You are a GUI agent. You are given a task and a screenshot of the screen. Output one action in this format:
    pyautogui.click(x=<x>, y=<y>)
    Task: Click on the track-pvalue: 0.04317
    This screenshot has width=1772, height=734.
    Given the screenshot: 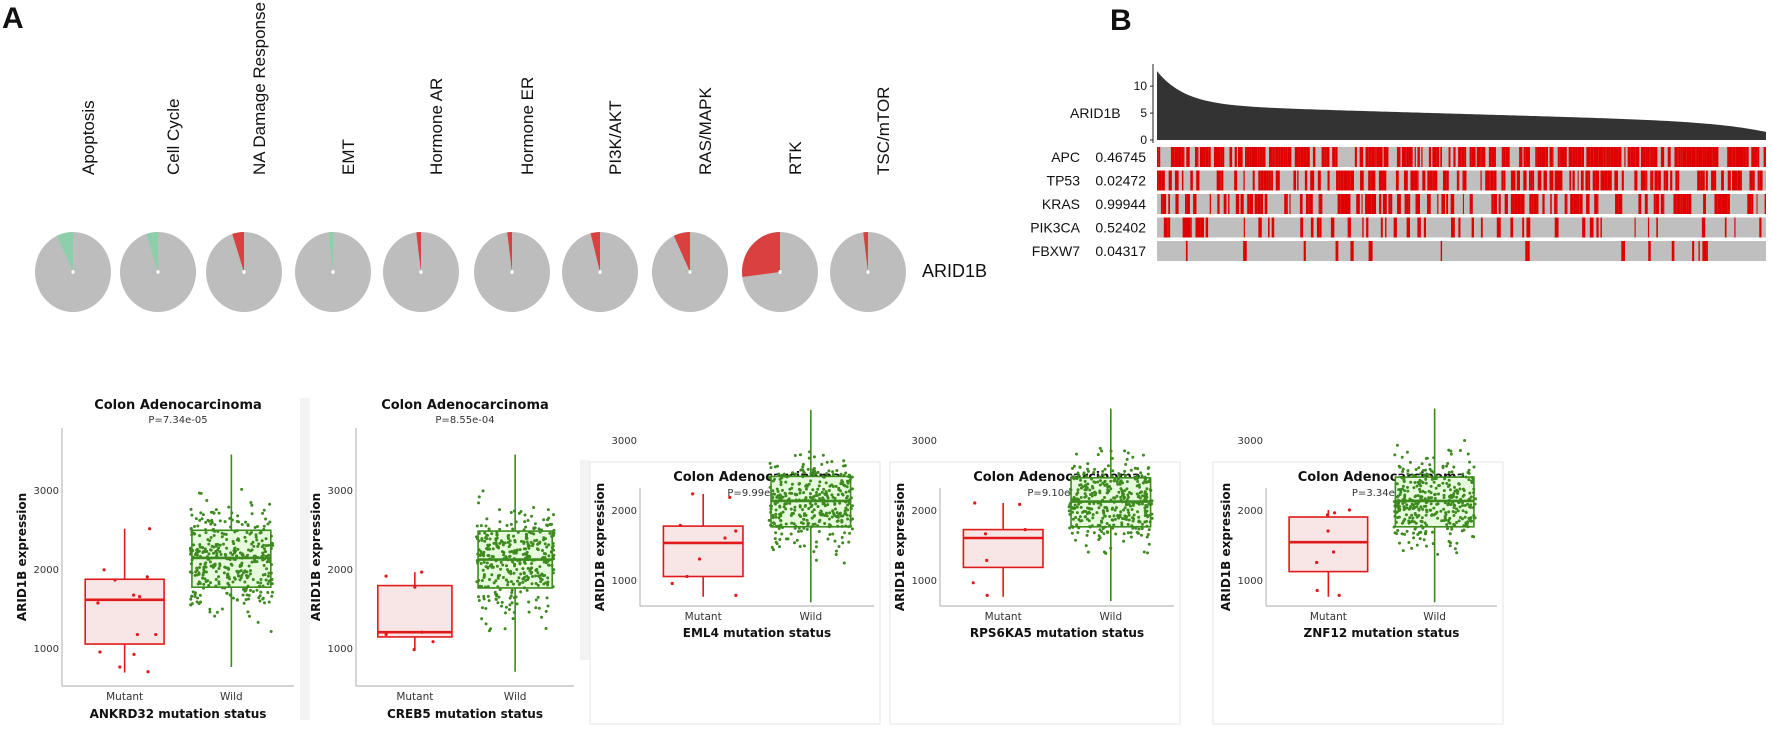 What is the action you would take?
    pyautogui.click(x=1120, y=251)
    